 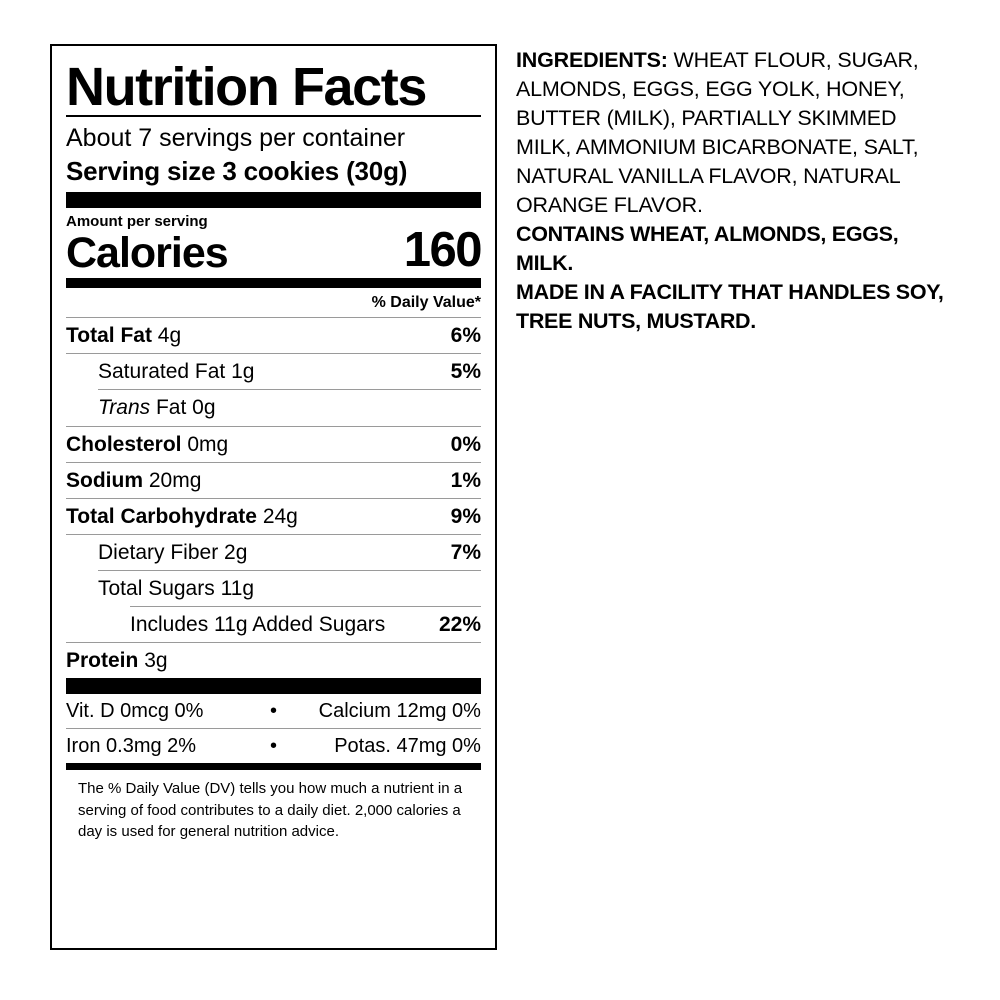 What do you see at coordinates (147, 253) in the screenshot?
I see `calories-label: Calories` at bounding box center [147, 253].